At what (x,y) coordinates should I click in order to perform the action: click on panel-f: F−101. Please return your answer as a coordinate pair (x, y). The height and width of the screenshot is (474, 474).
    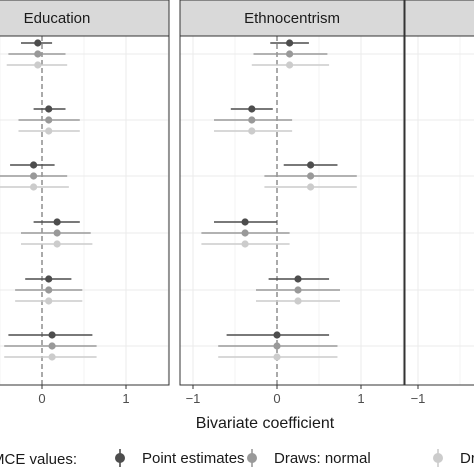
    Looking at the image, I should click on (439, 203).